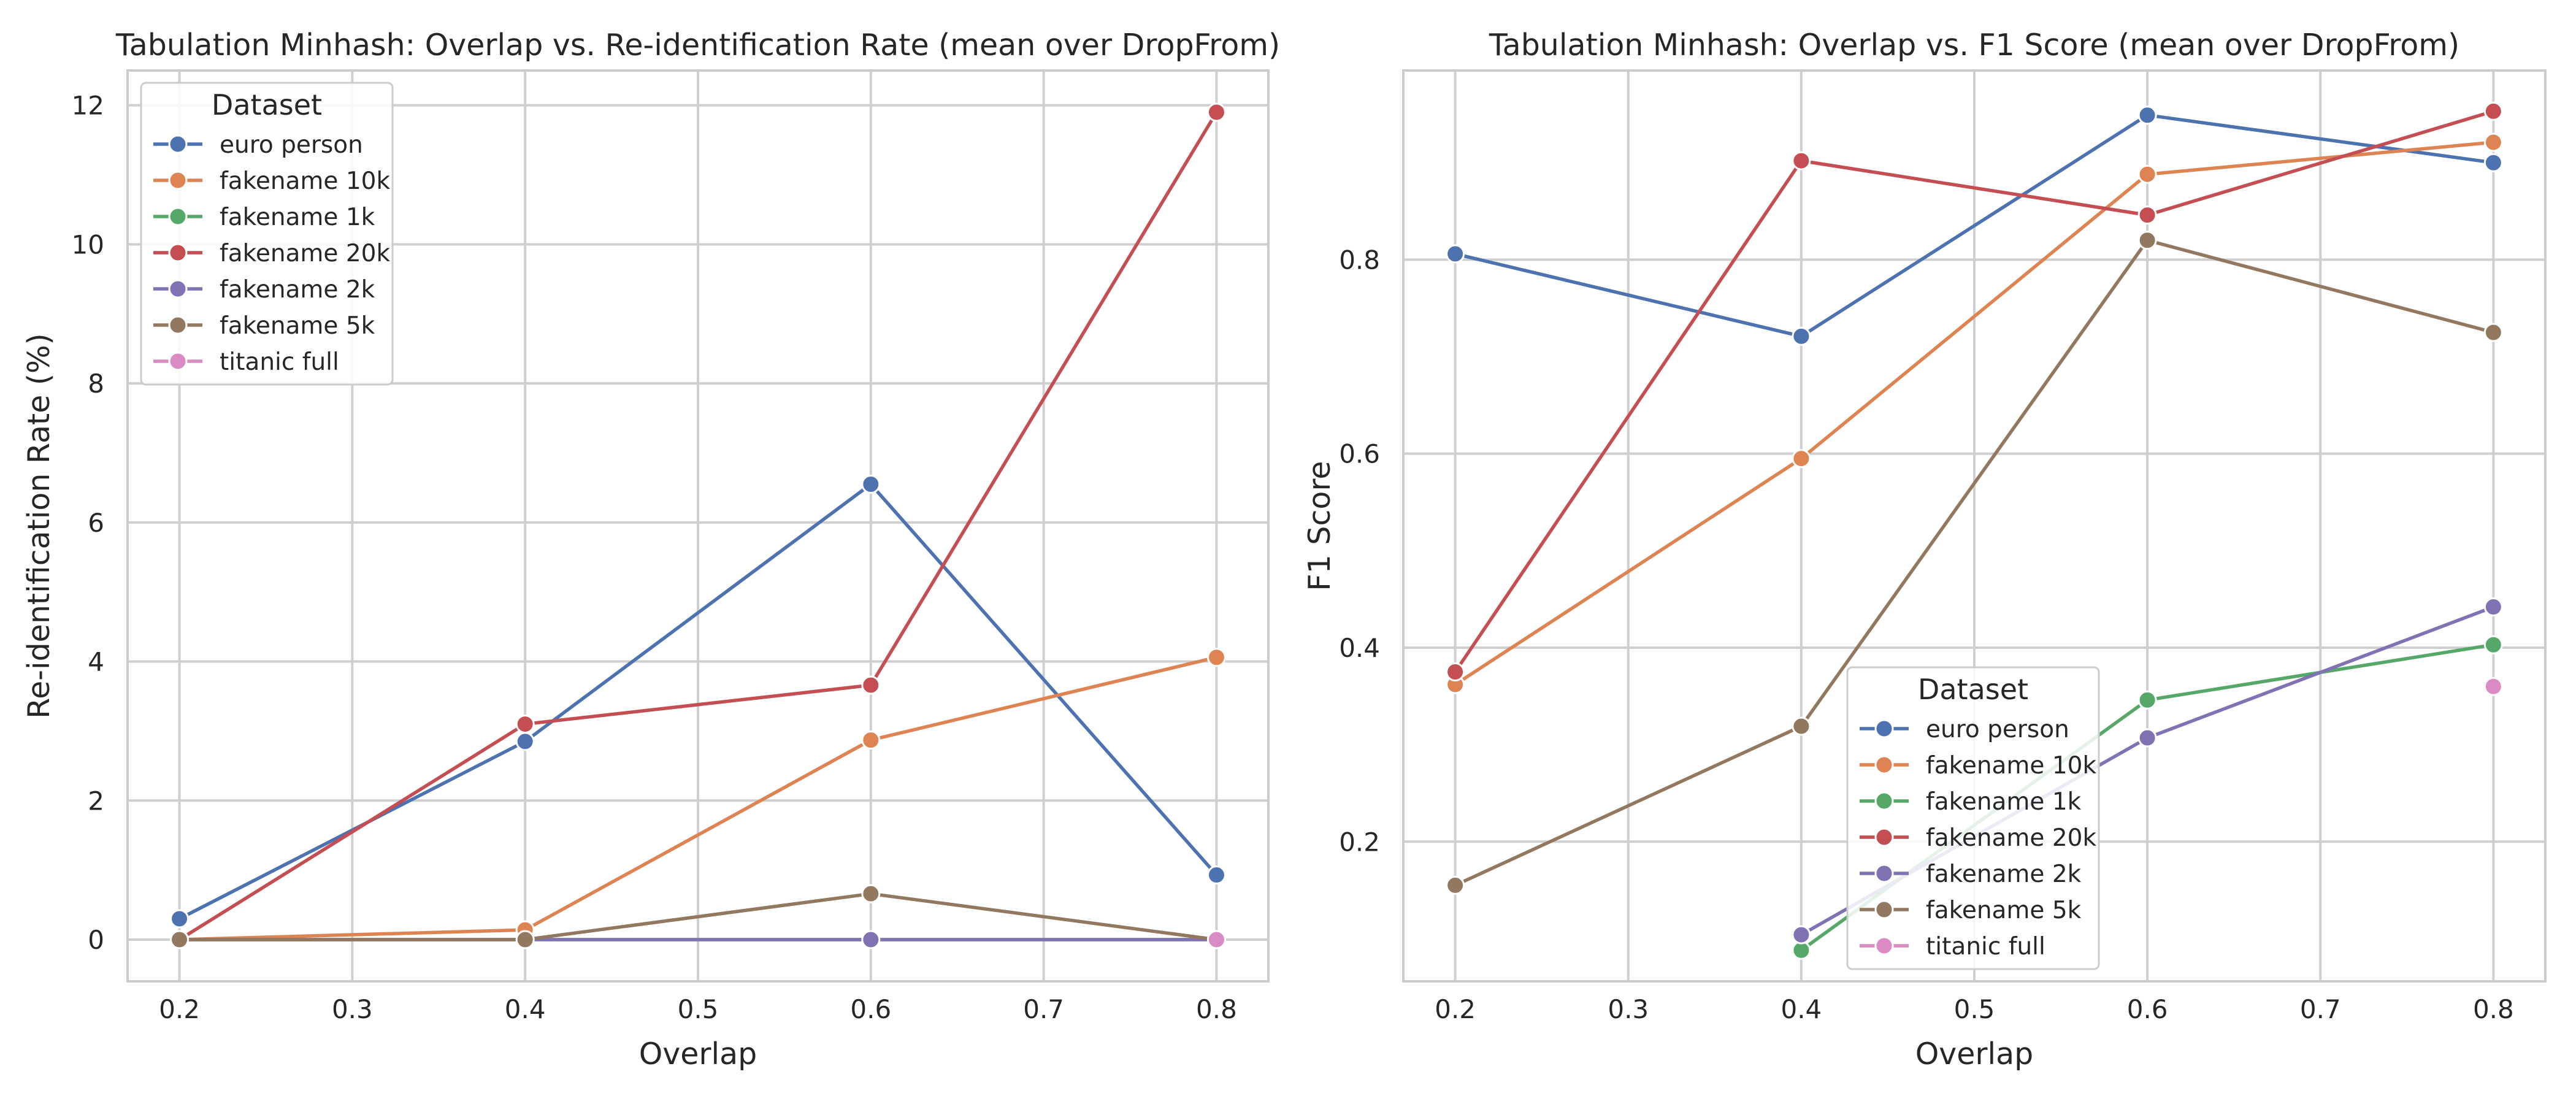 Image resolution: width=2576 pixels, height=1104 pixels. I want to click on chart-1-x-tick-label: 0.2, so click(179, 1009).